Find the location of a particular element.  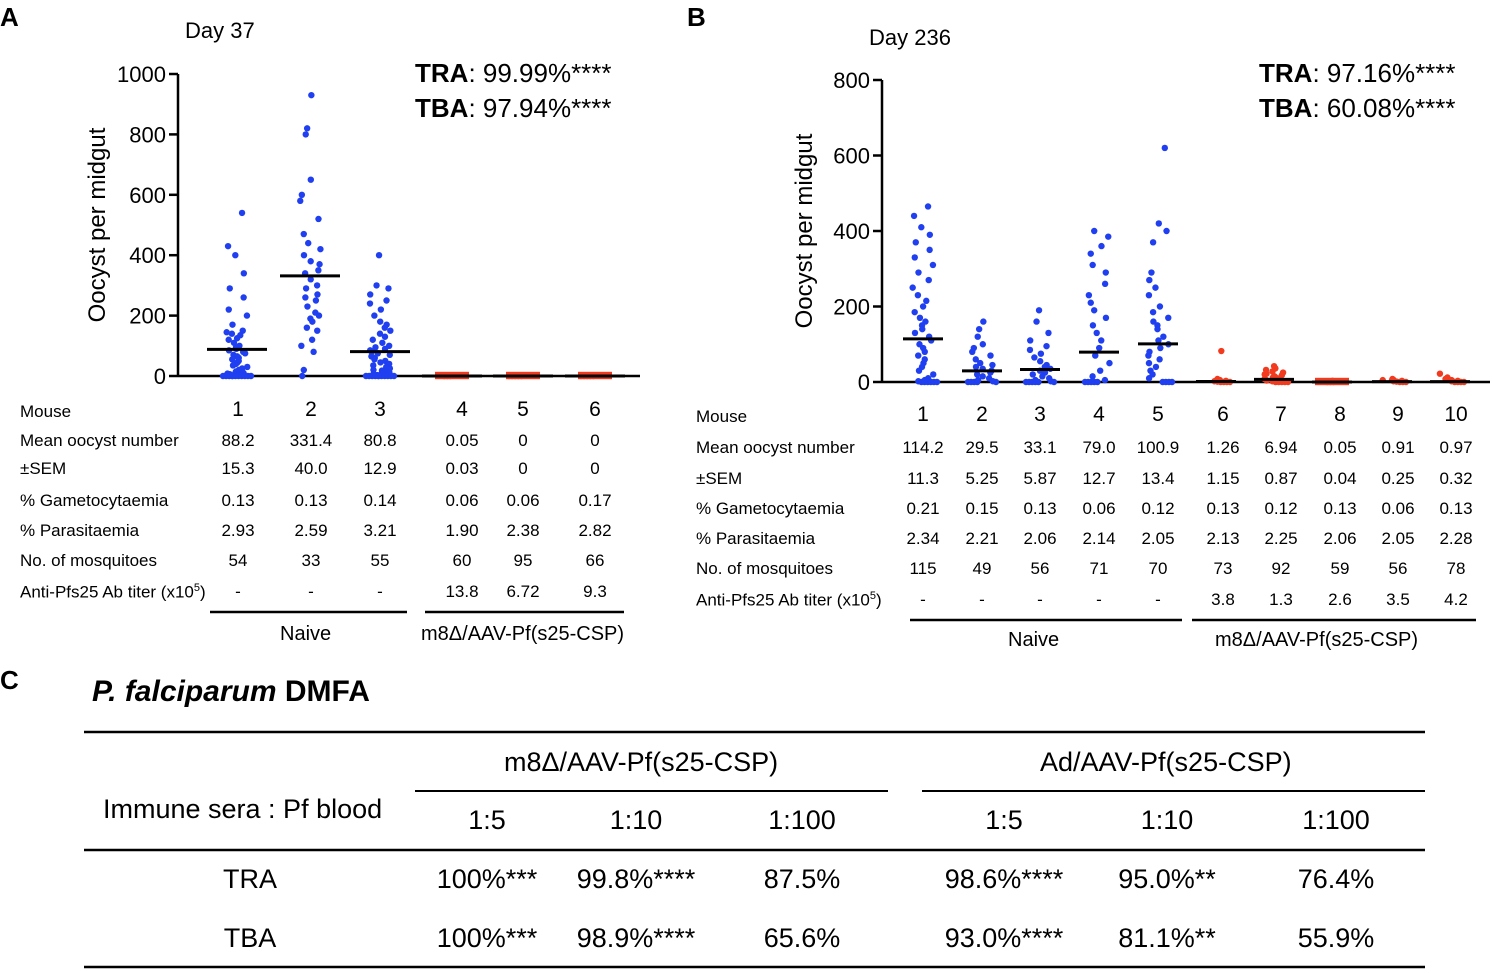

panel-b-row-cell: 70 is located at coordinates (1158, 568).